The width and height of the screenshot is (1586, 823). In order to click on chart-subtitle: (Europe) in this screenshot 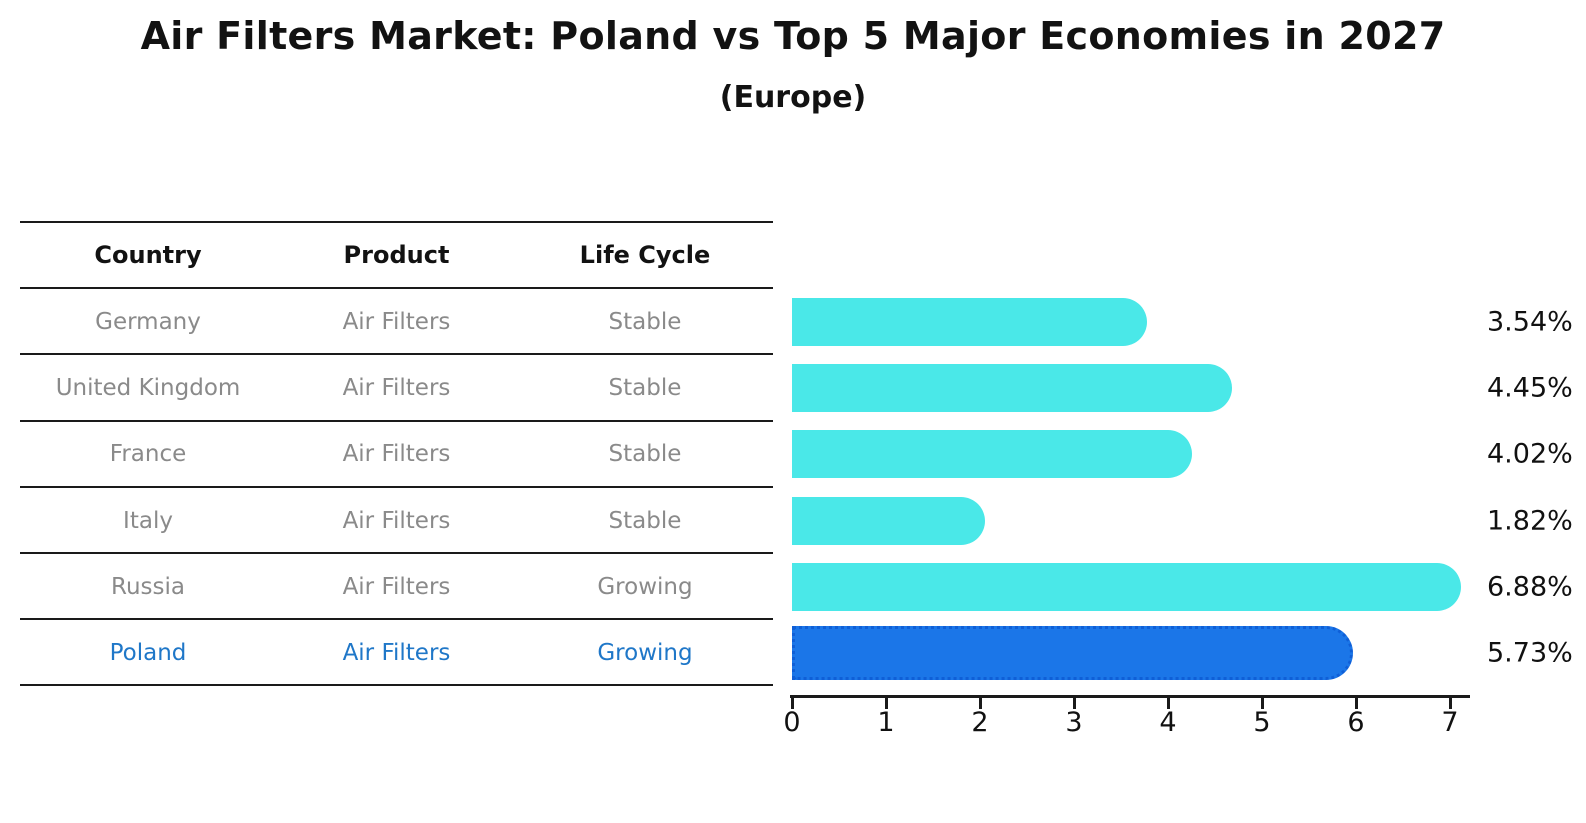, I will do `click(793, 97)`.